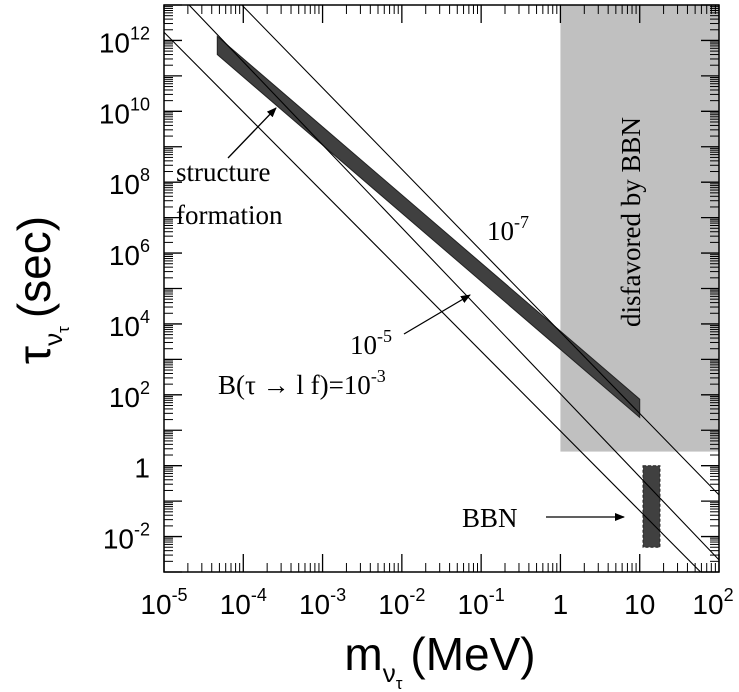 The width and height of the screenshot is (739, 692). I want to click on x-tick-label-base: 1, so click(561, 604).